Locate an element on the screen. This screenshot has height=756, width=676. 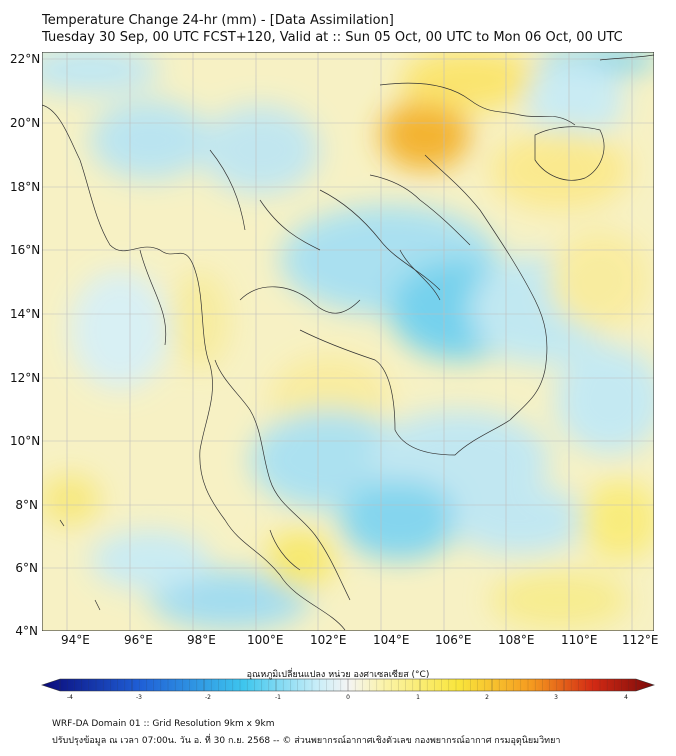
lon-label-96e: 96°E is located at coordinates (138, 640).